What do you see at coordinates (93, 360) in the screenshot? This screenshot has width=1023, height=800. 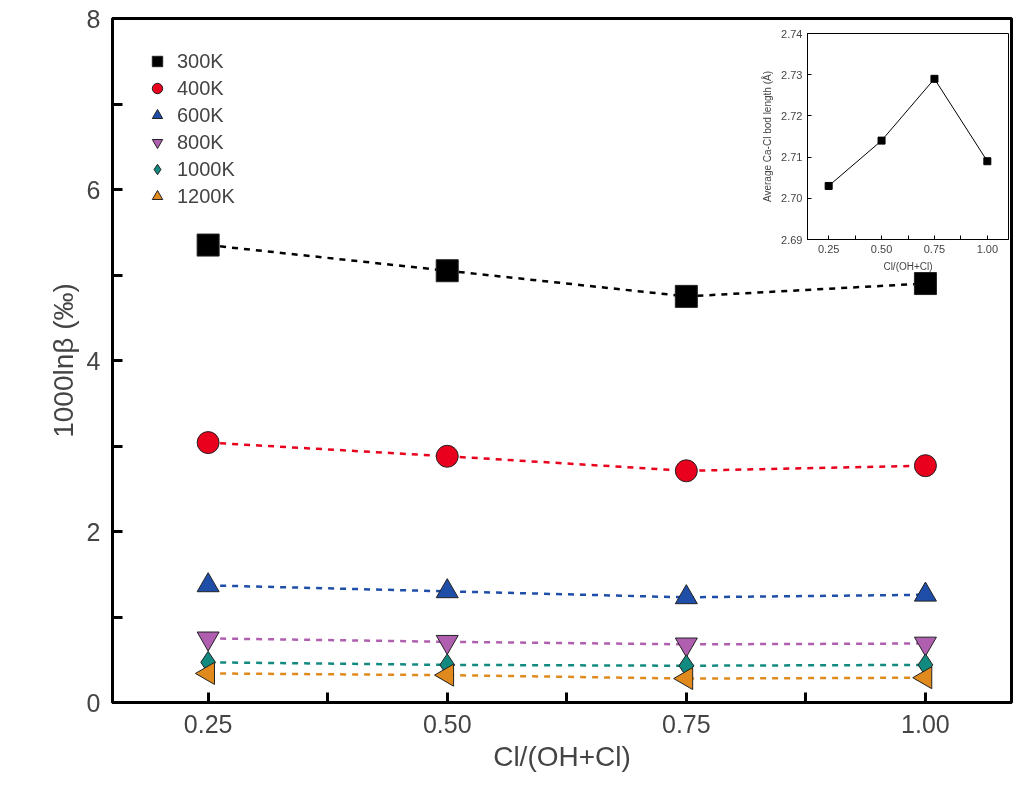 I see `y-tick-label: 4` at bounding box center [93, 360].